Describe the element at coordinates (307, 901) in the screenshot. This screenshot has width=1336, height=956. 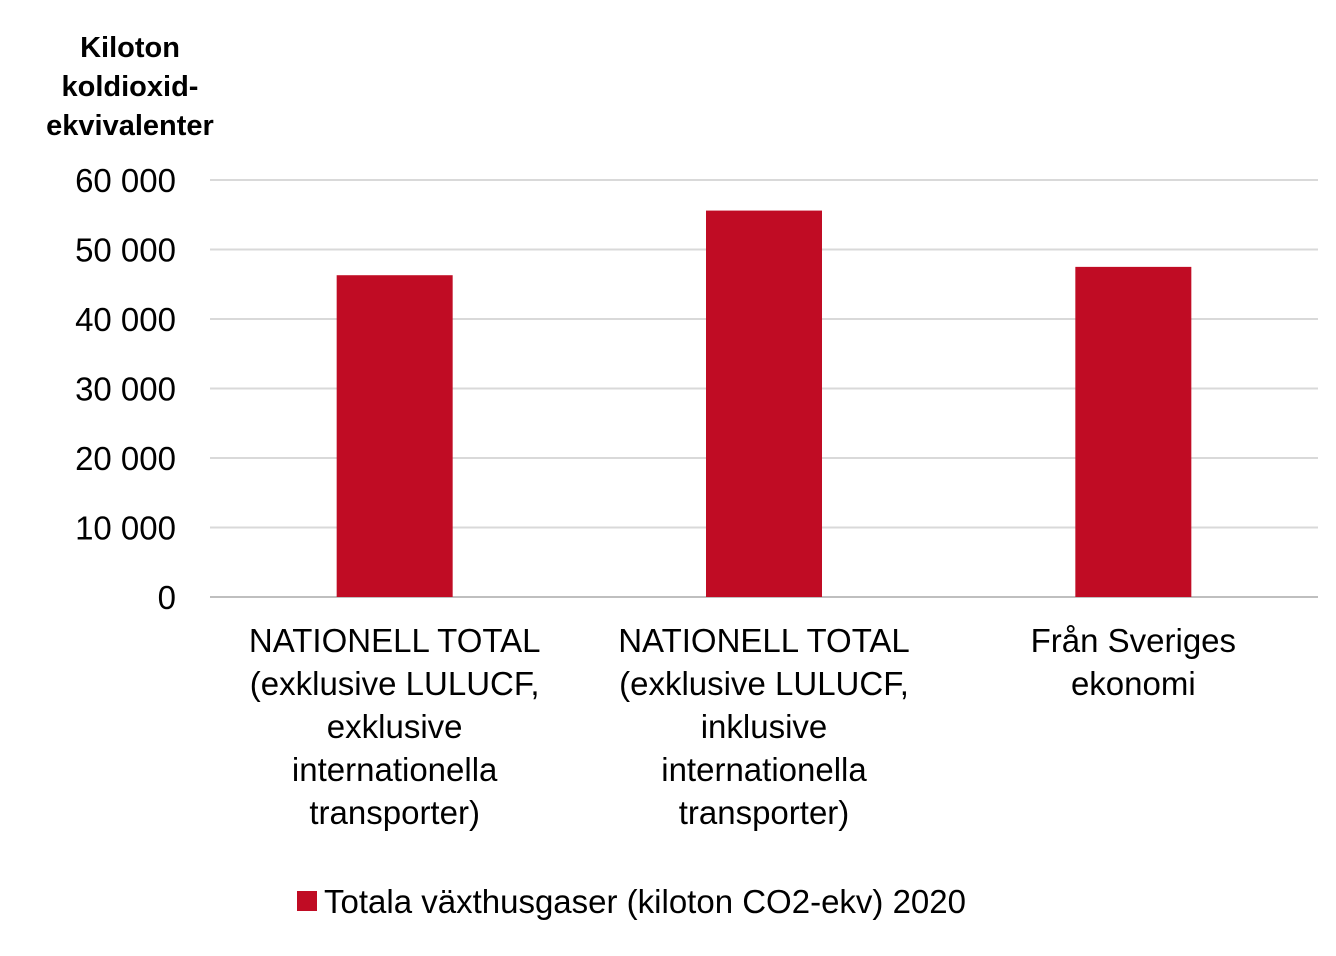
I see `legend-swatch` at that location.